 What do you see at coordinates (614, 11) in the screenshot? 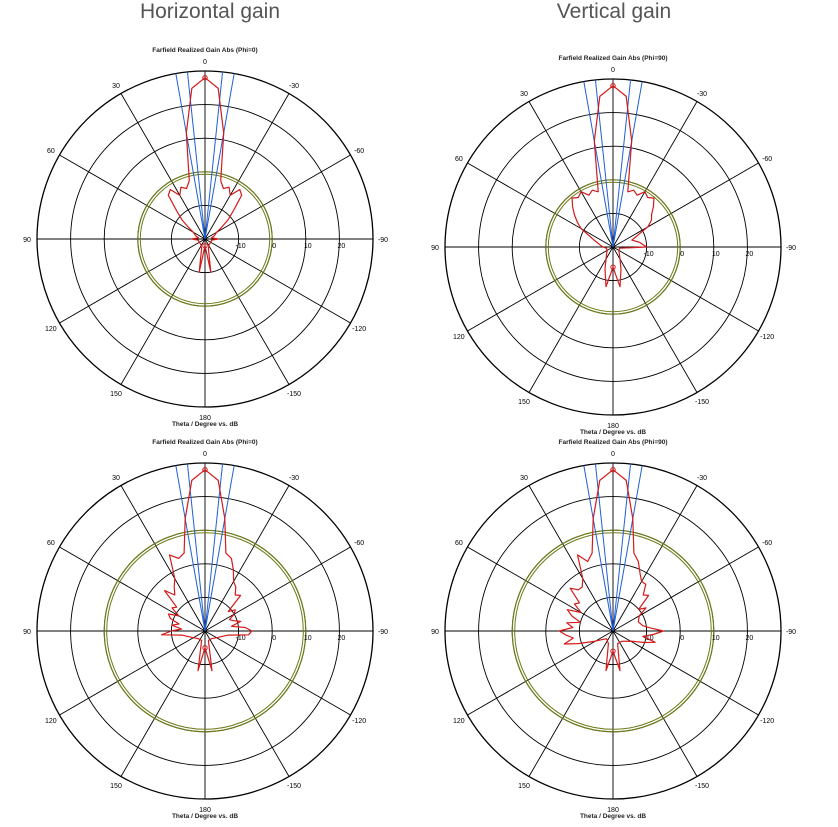
I see `vertical-gain-title: Vertical gain` at bounding box center [614, 11].